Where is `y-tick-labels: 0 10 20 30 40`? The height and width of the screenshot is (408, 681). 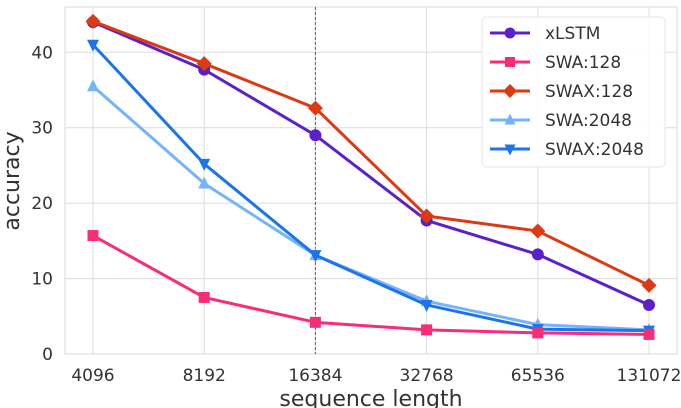
y-tick-labels: 0 10 20 30 40 is located at coordinates (42, 204).